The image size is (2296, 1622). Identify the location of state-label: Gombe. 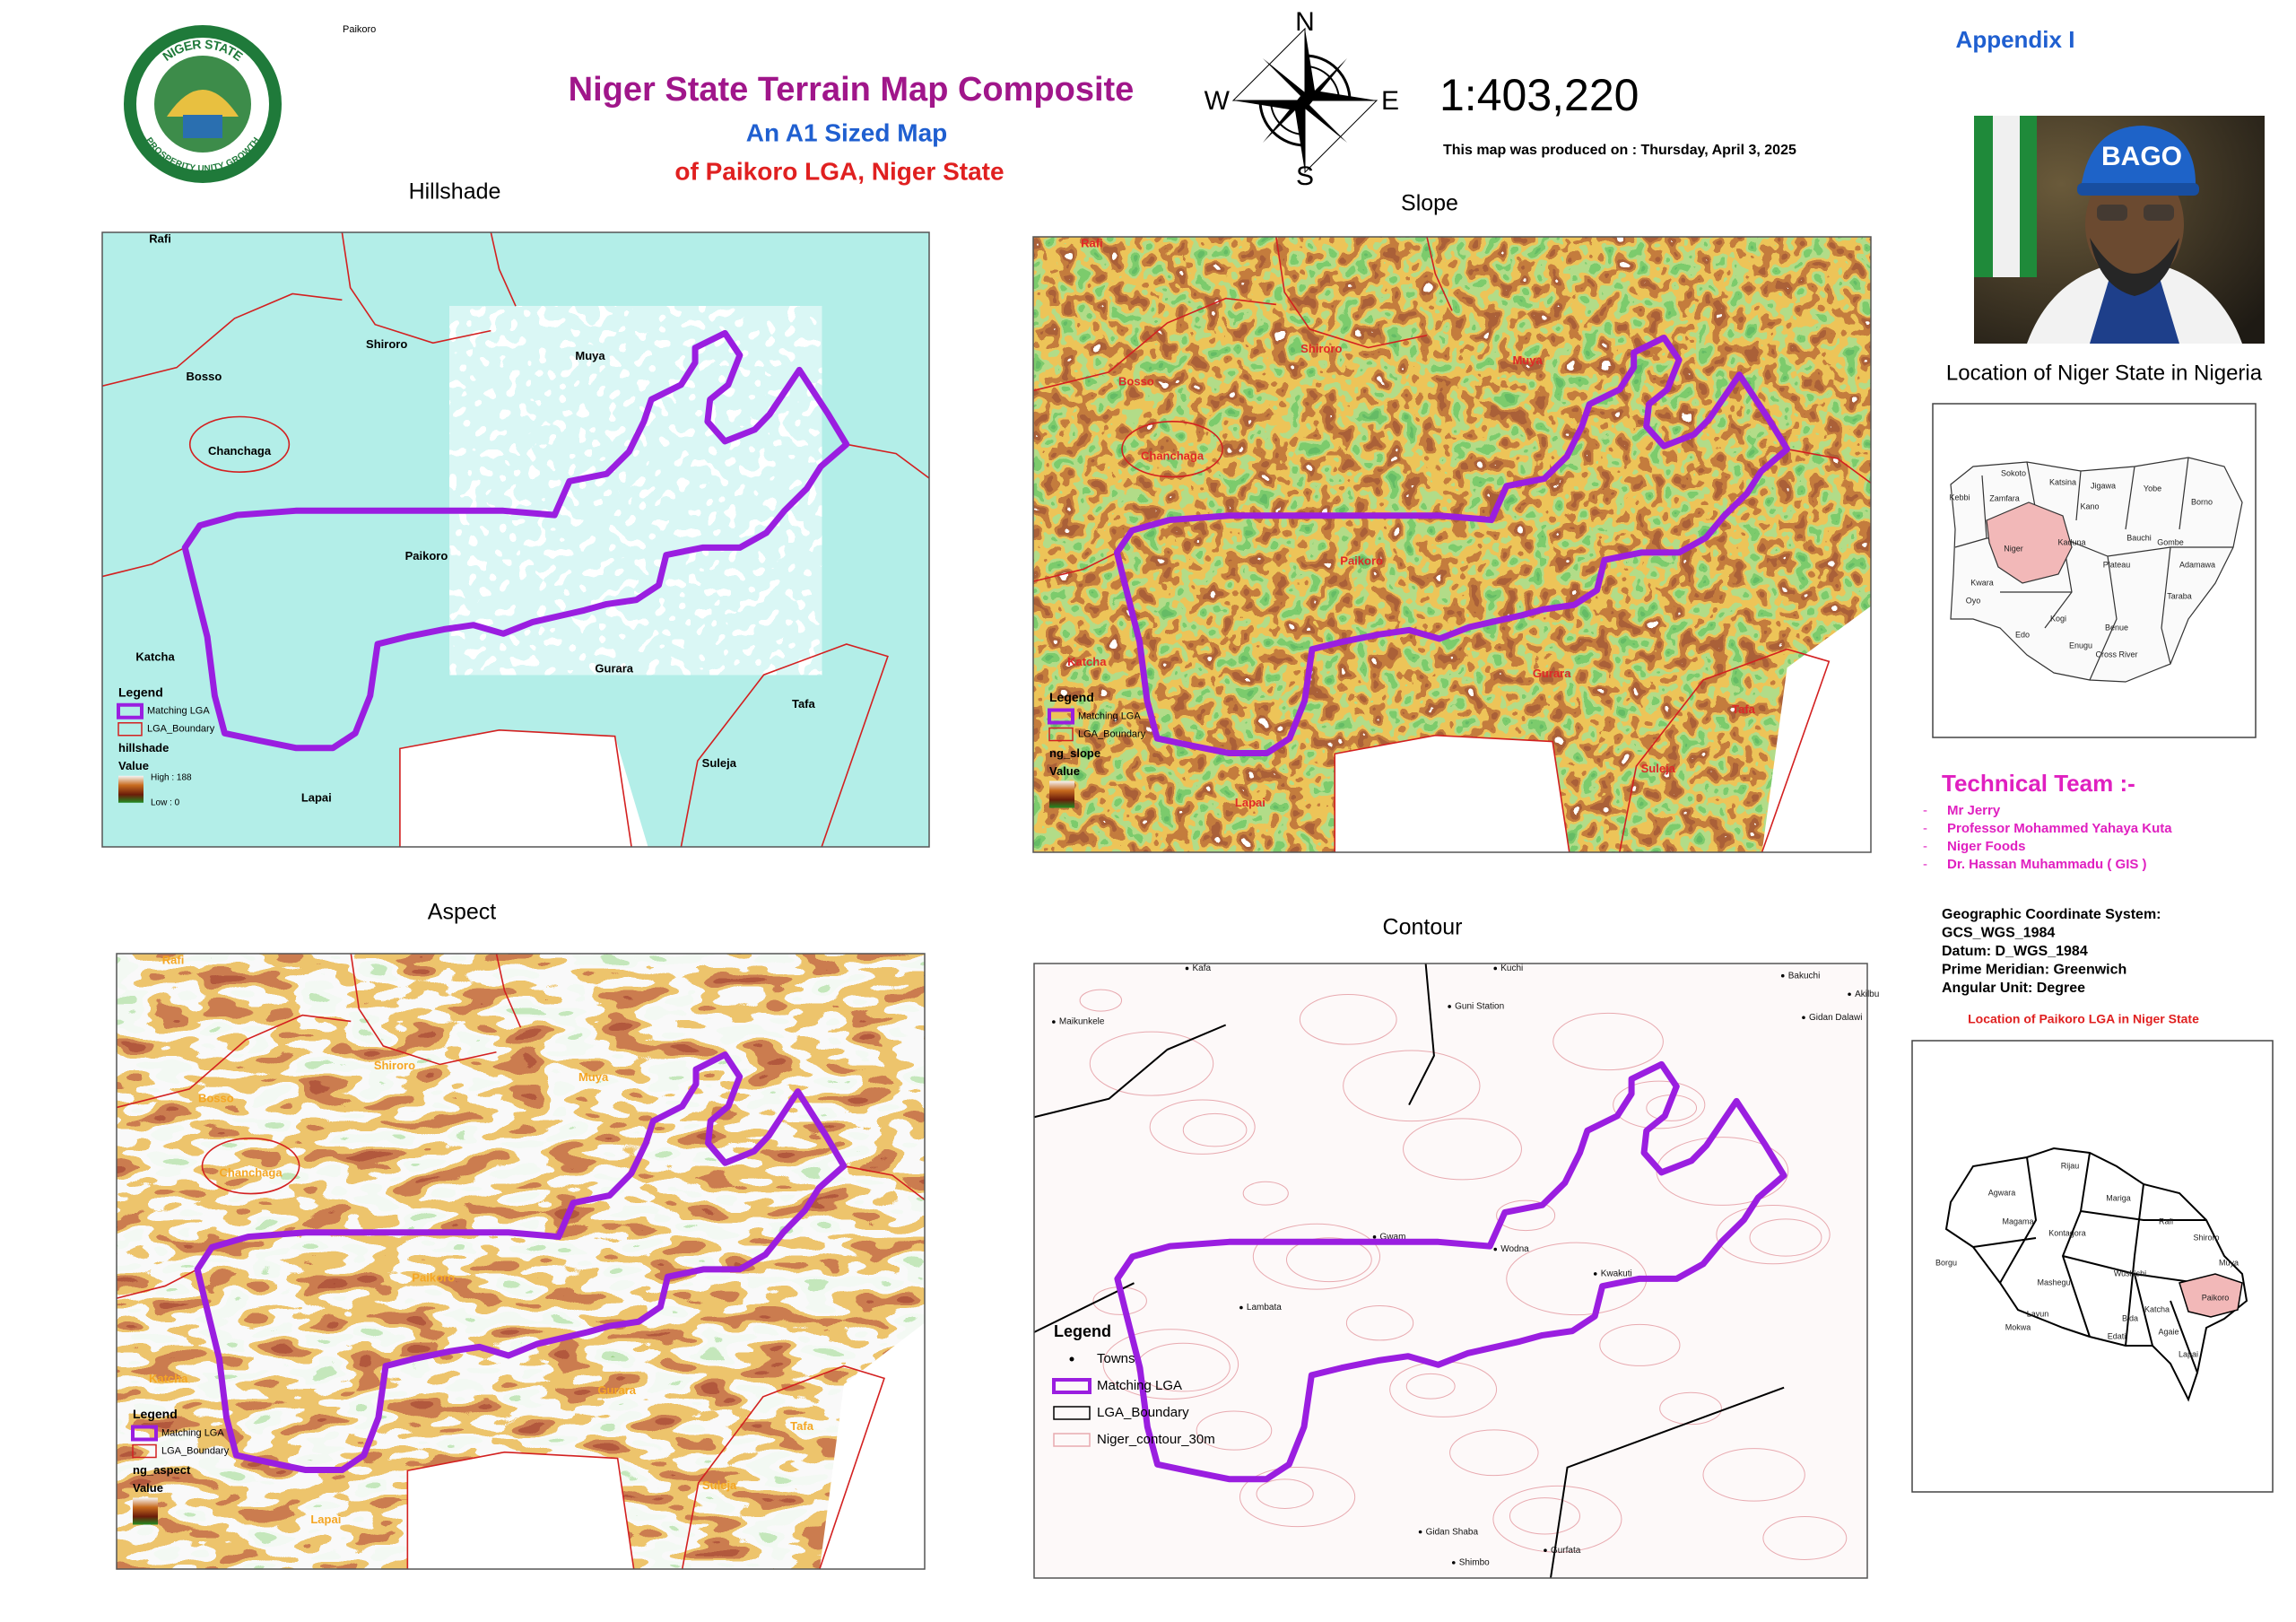
(2170, 541).